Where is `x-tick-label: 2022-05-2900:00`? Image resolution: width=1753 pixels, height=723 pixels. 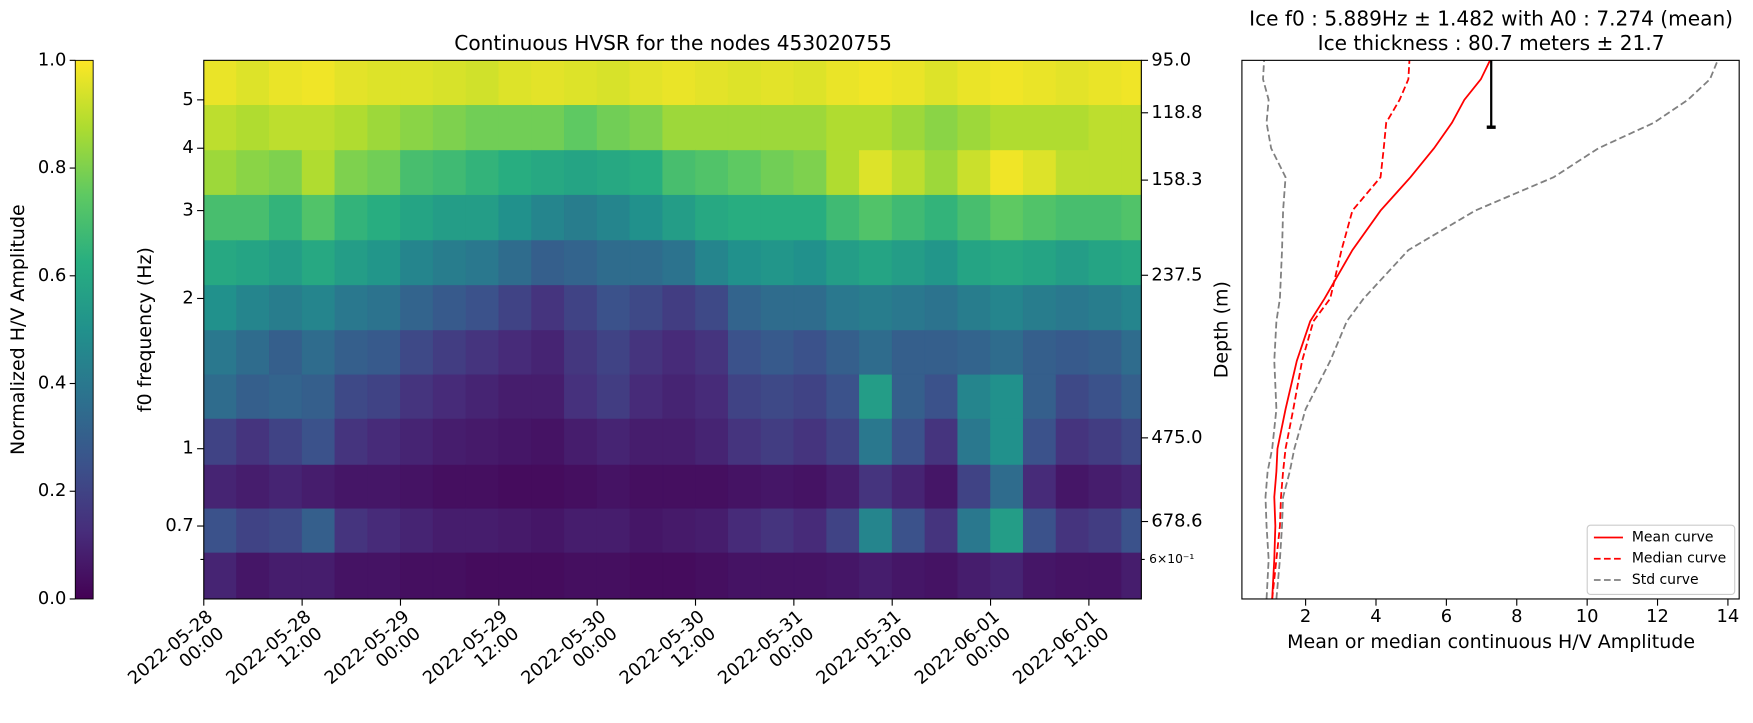
x-tick-label: 2022-05-2900:00 is located at coordinates (374, 655).